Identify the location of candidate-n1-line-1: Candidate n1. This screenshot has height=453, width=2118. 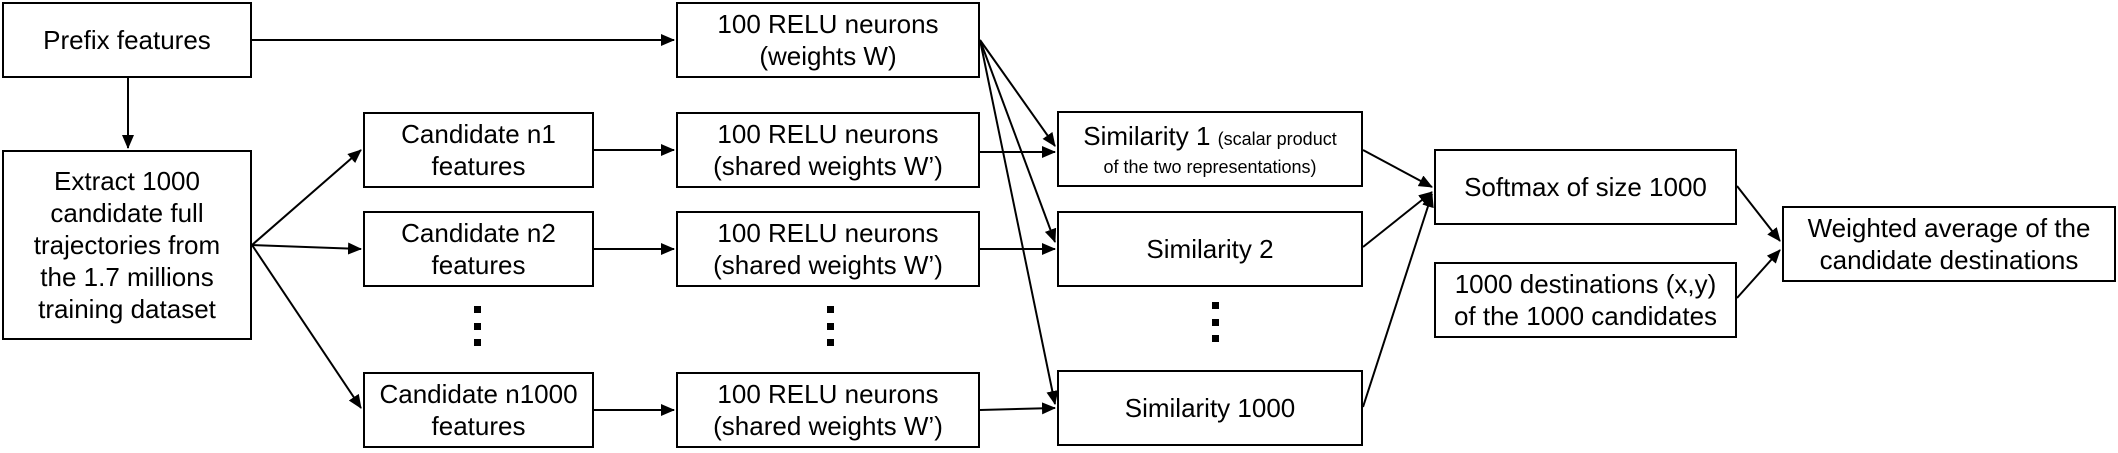
(478, 134).